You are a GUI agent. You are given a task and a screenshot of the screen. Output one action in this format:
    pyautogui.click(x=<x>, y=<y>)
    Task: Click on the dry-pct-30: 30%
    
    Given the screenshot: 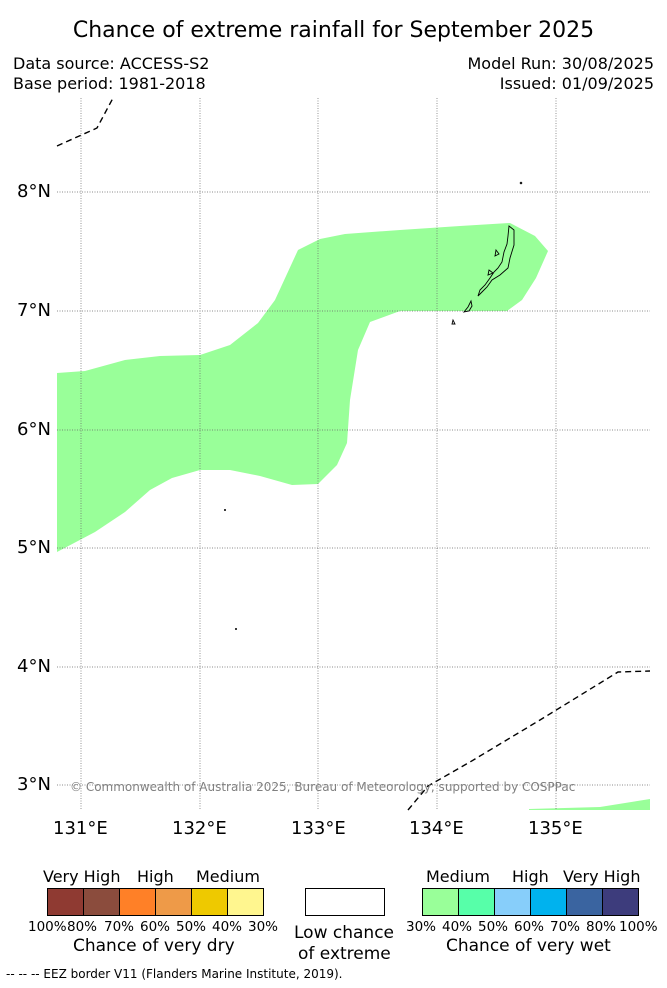 What is the action you would take?
    pyautogui.click(x=263, y=927)
    